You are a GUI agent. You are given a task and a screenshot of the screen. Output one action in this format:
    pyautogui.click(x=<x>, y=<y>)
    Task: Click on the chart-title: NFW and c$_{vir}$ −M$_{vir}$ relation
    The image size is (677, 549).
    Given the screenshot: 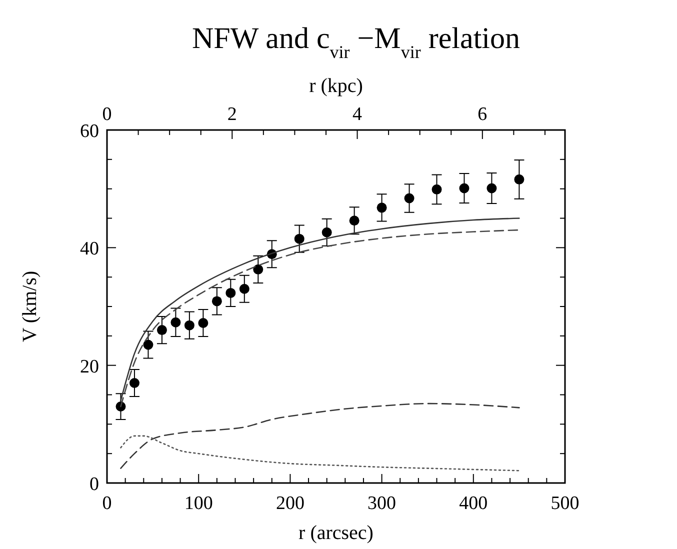 What is the action you would take?
    pyautogui.click(x=356, y=42)
    